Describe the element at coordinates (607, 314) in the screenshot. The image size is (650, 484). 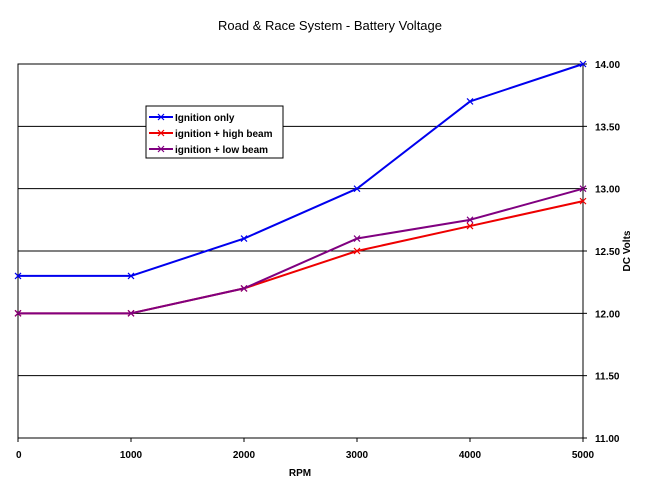
I see `y-tick-label: 12.00` at that location.